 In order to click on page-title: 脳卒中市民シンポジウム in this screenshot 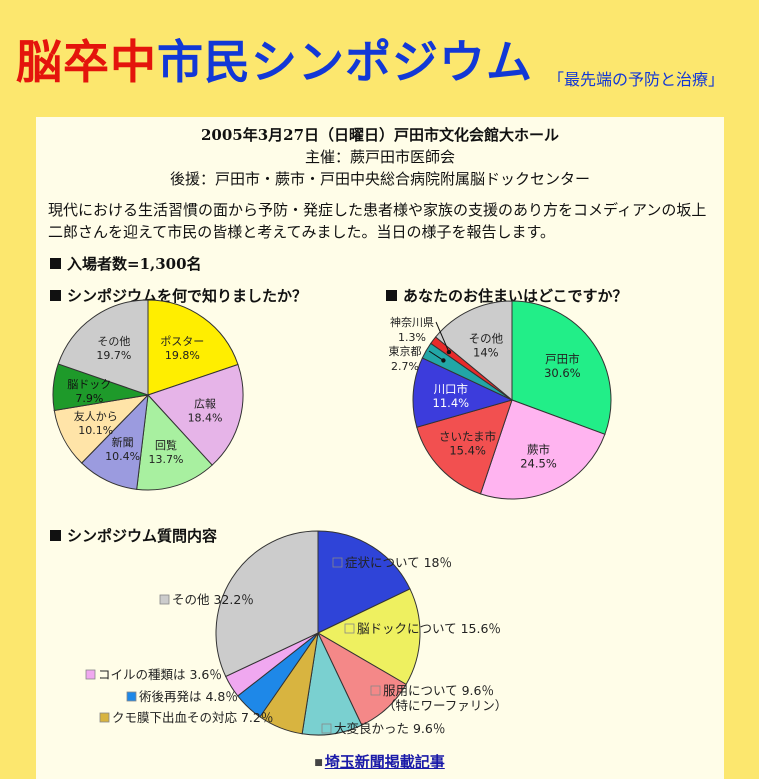, I will do `click(274, 62)`.